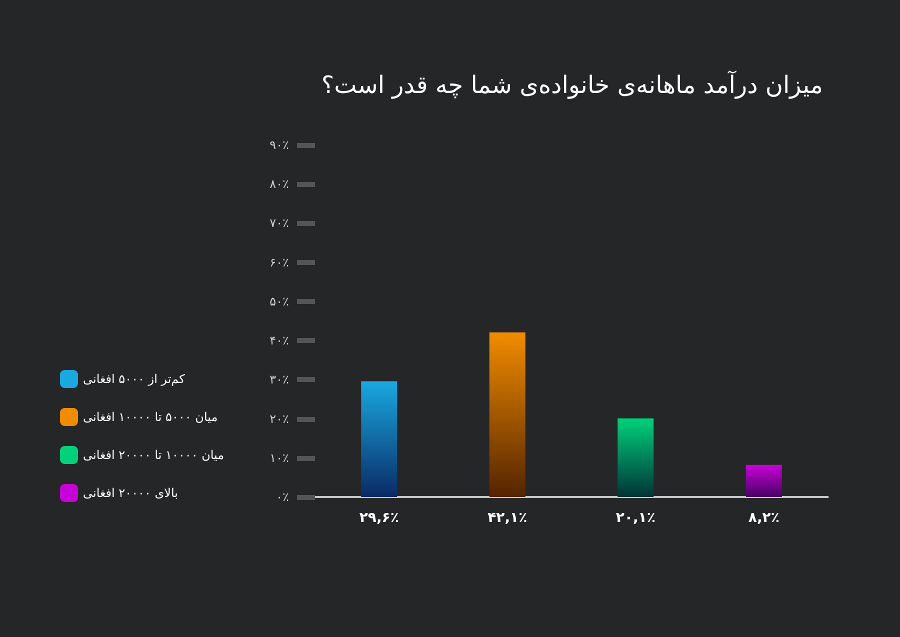 Image resolution: width=900 pixels, height=637 pixels. Describe the element at coordinates (279, 419) in the screenshot. I see `y-tick-label: ۲۰٪` at that location.